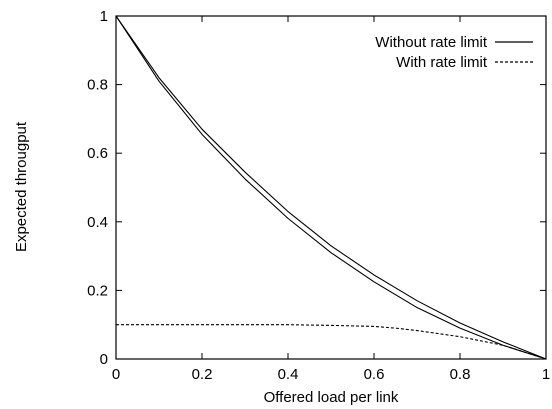 This screenshot has width=552, height=409. What do you see at coordinates (374, 374) in the screenshot?
I see `x-tick-label: 0.6` at bounding box center [374, 374].